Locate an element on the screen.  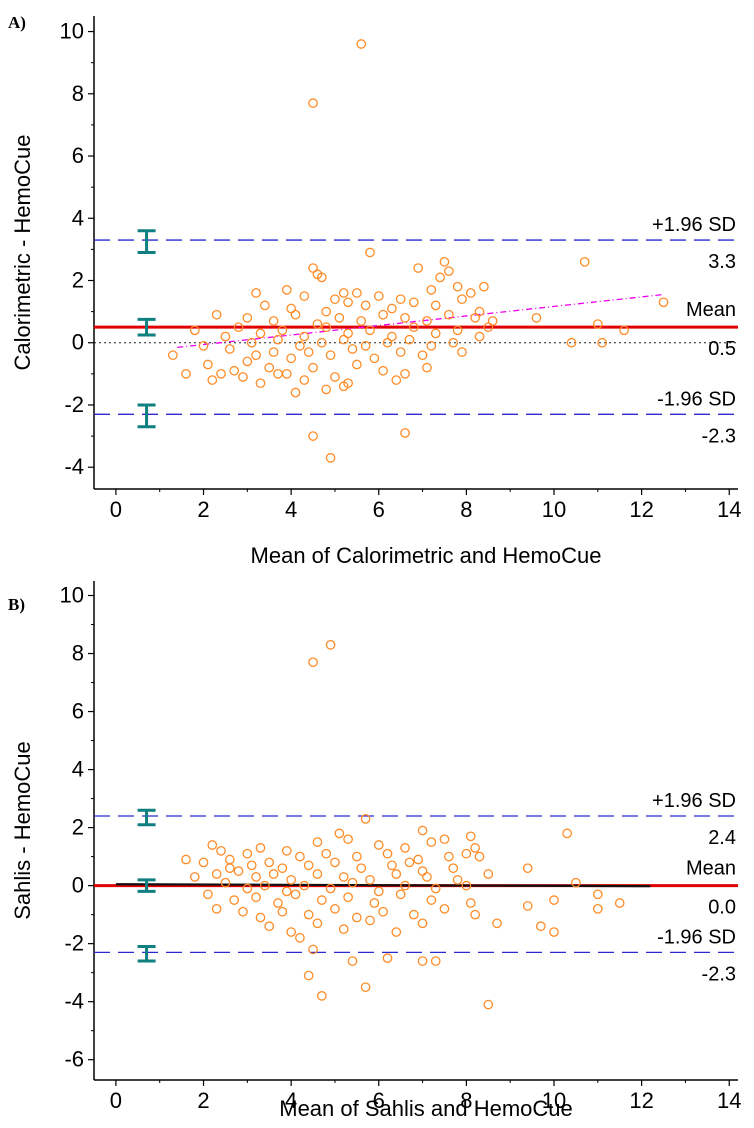
panel-b-x-tick-label: 6 is located at coordinates (379, 1100).